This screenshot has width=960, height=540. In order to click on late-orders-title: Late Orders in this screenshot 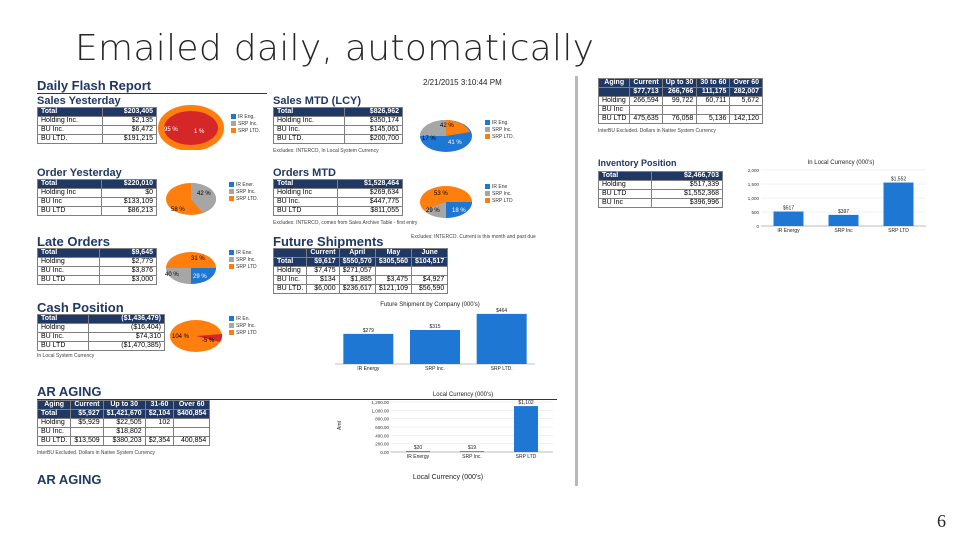, I will do `click(73, 241)`.